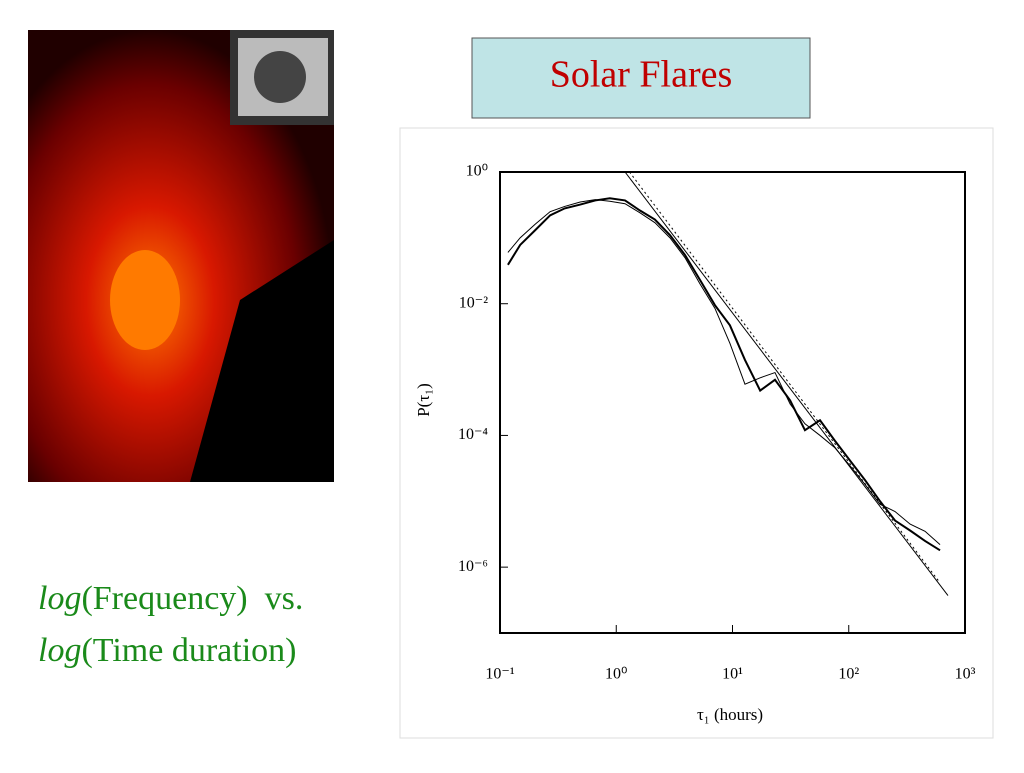 The width and height of the screenshot is (1024, 773). Describe the element at coordinates (473, 302) in the screenshot. I see `y-tick-label: 10⁻²` at that location.